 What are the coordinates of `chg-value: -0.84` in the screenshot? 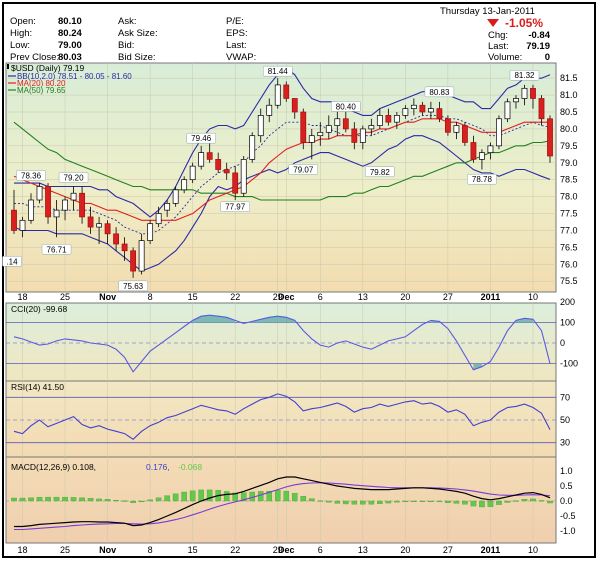 It's located at (539, 35).